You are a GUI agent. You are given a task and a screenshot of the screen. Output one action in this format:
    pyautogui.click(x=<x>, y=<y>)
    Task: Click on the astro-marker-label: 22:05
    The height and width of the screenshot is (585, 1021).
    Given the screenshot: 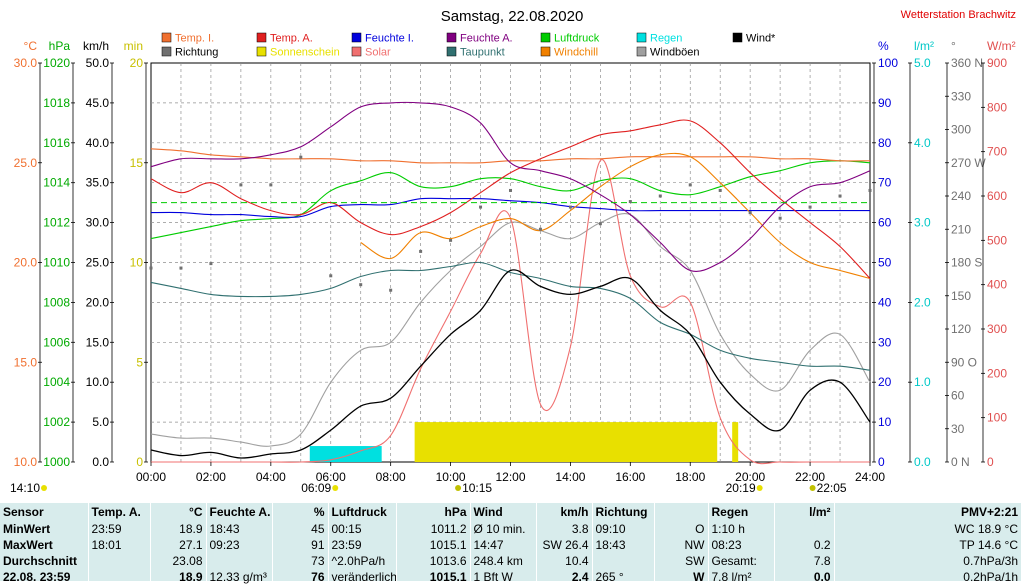 What is the action you would take?
    pyautogui.click(x=832, y=488)
    